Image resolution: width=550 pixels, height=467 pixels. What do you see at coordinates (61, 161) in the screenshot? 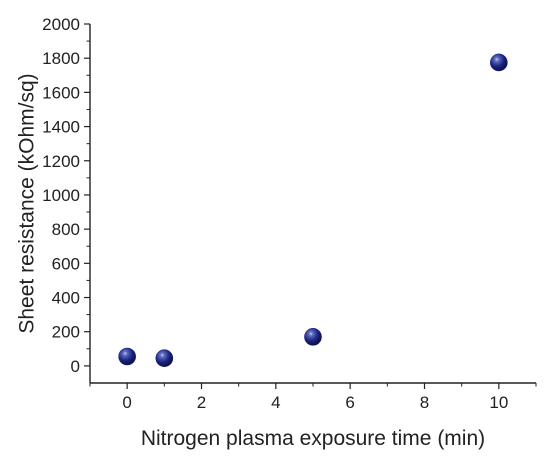
I see `y-tick-label: 1200` at bounding box center [61, 161].